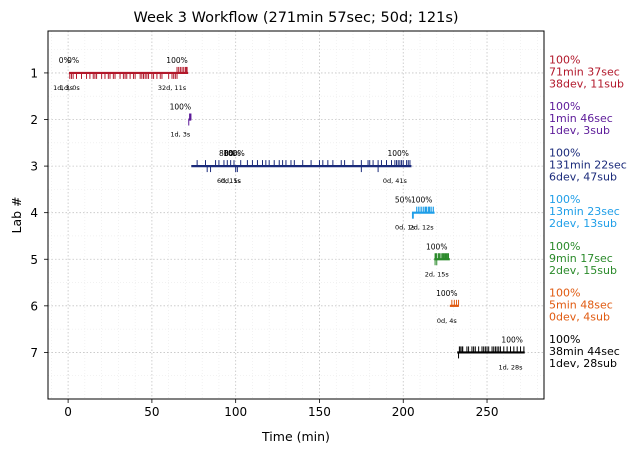 The width and height of the screenshot is (637, 453). What do you see at coordinates (68, 412) in the screenshot?
I see `x-tick-label: 0` at bounding box center [68, 412].